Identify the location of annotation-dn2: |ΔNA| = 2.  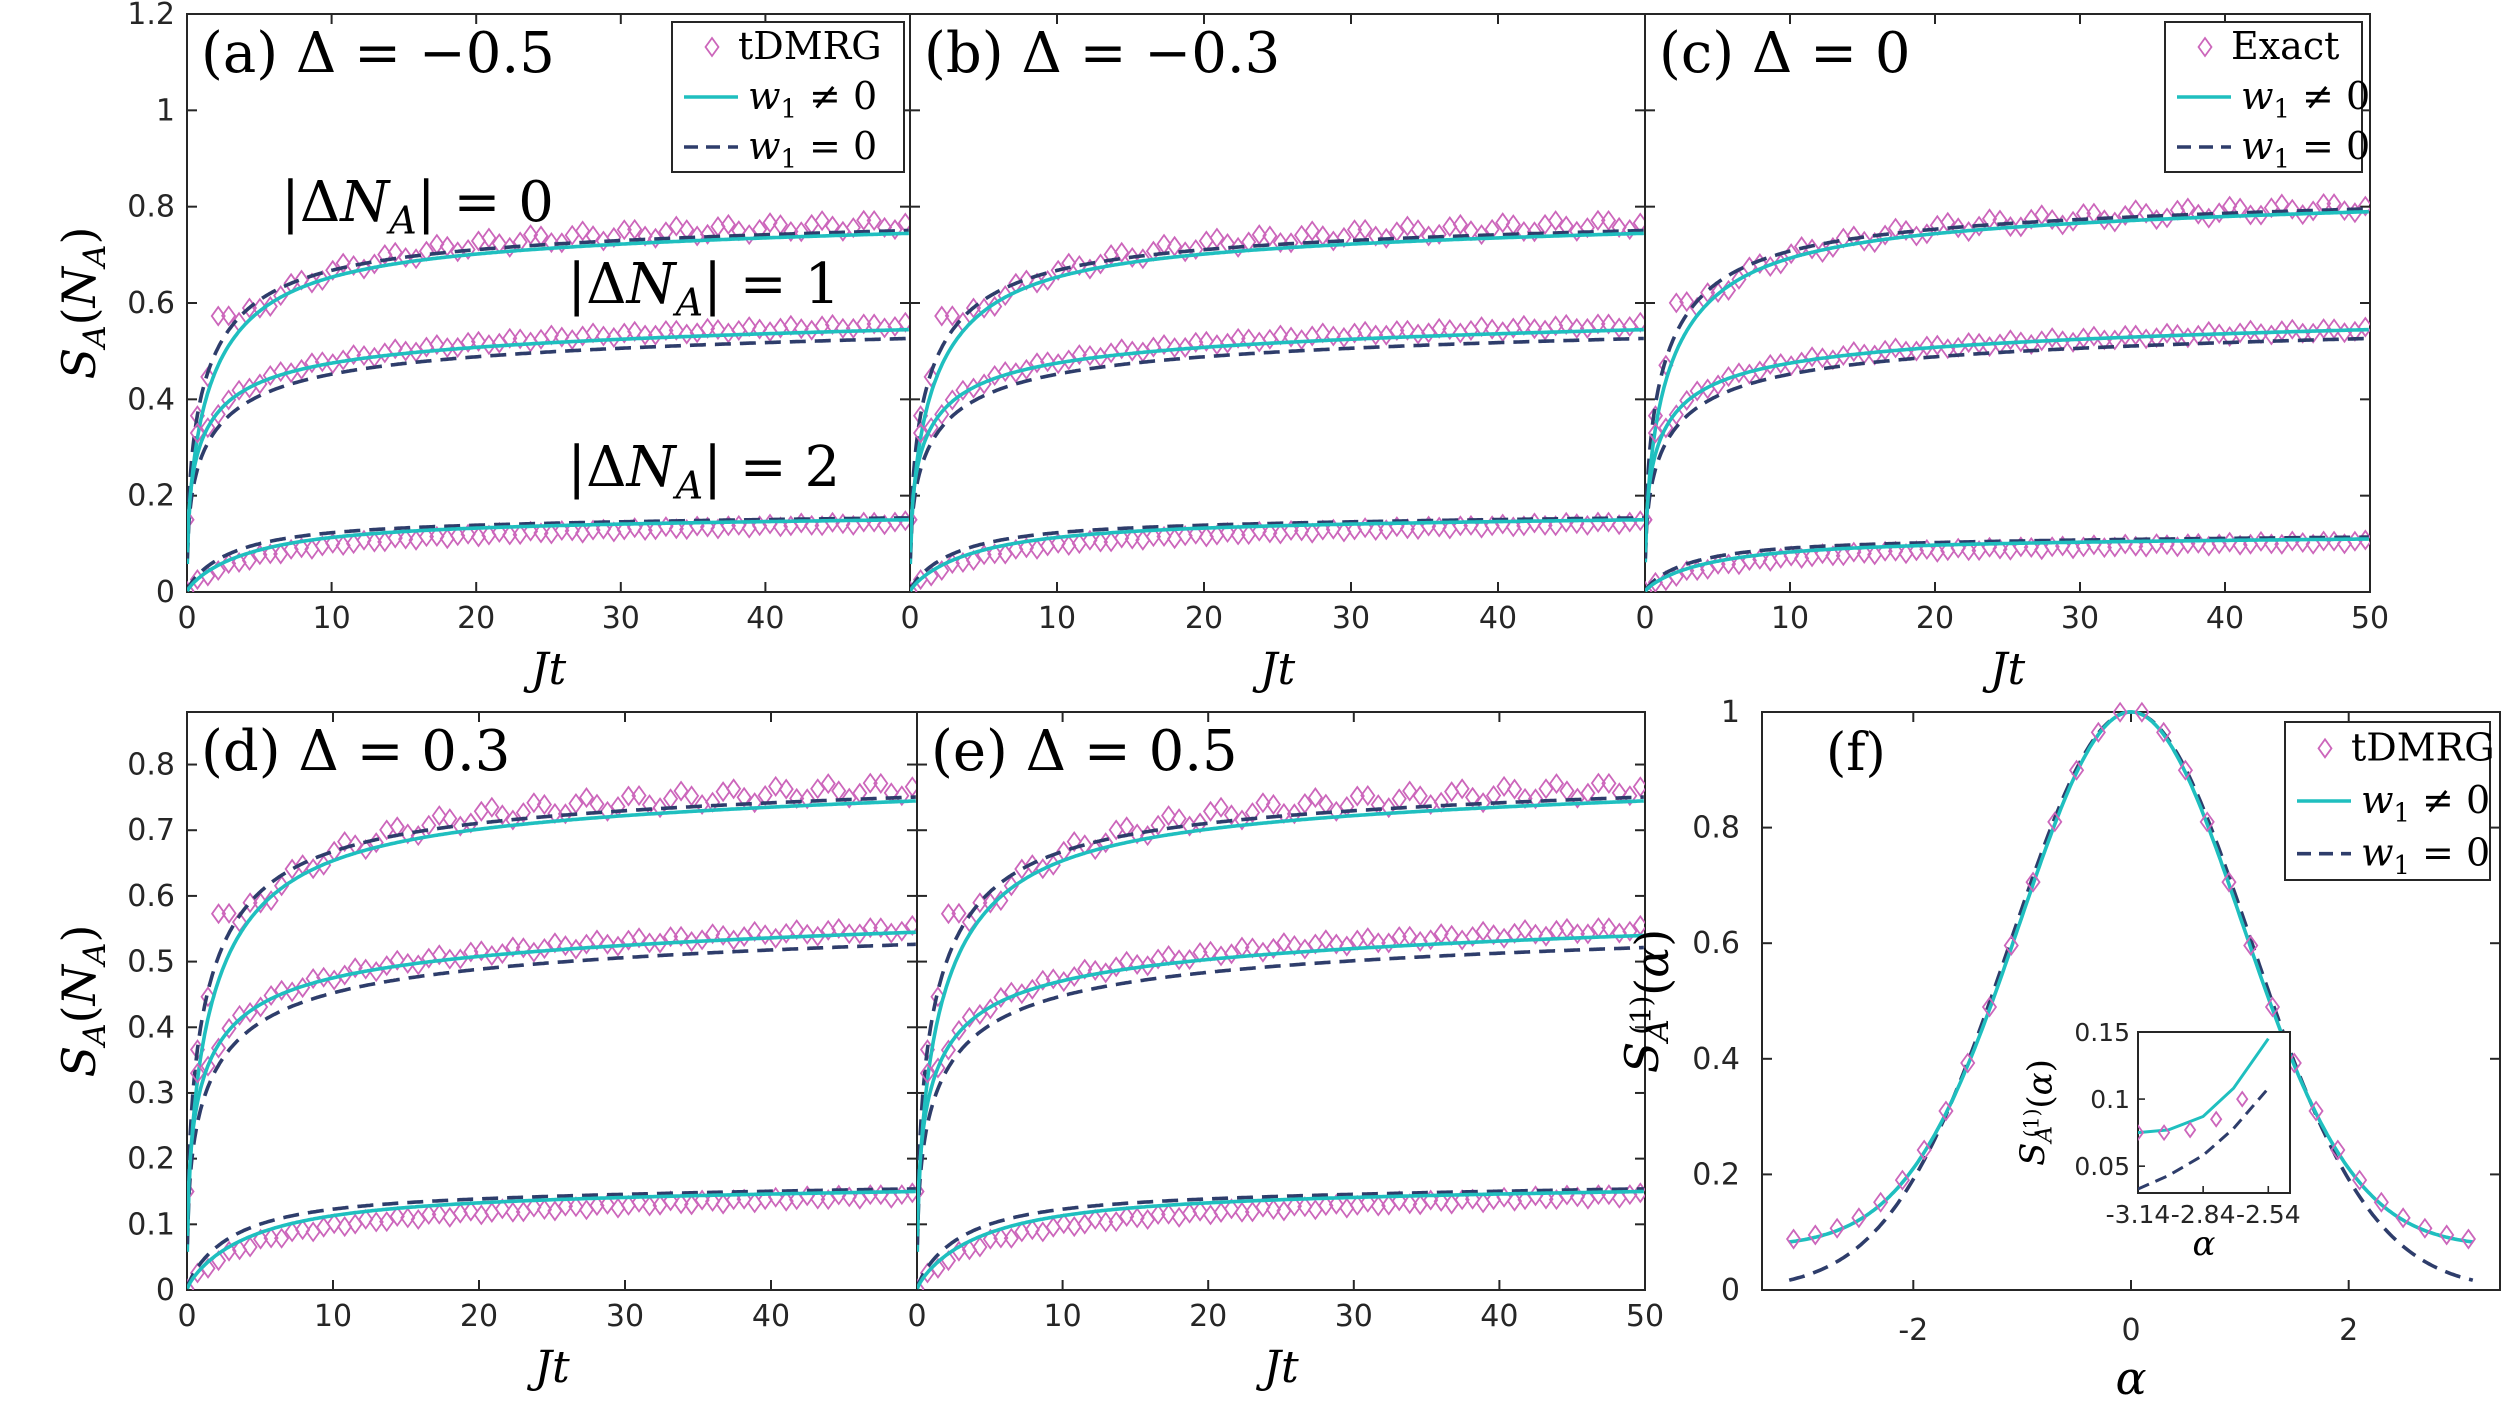
(703, 471).